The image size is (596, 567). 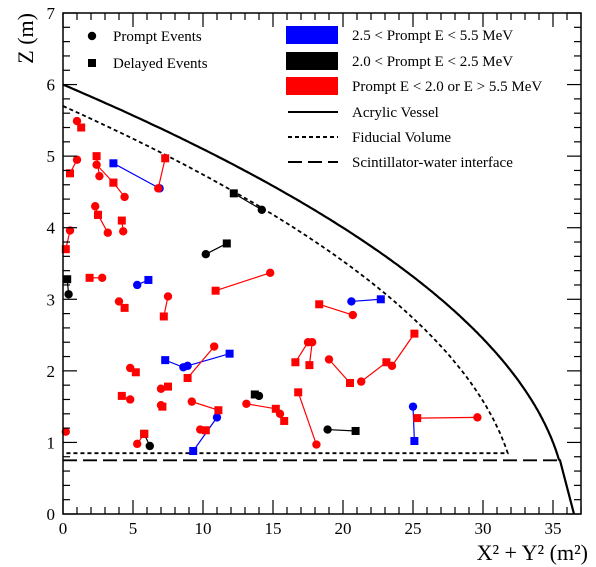 What do you see at coordinates (483, 528) in the screenshot?
I see `x-tick-label: 30` at bounding box center [483, 528].